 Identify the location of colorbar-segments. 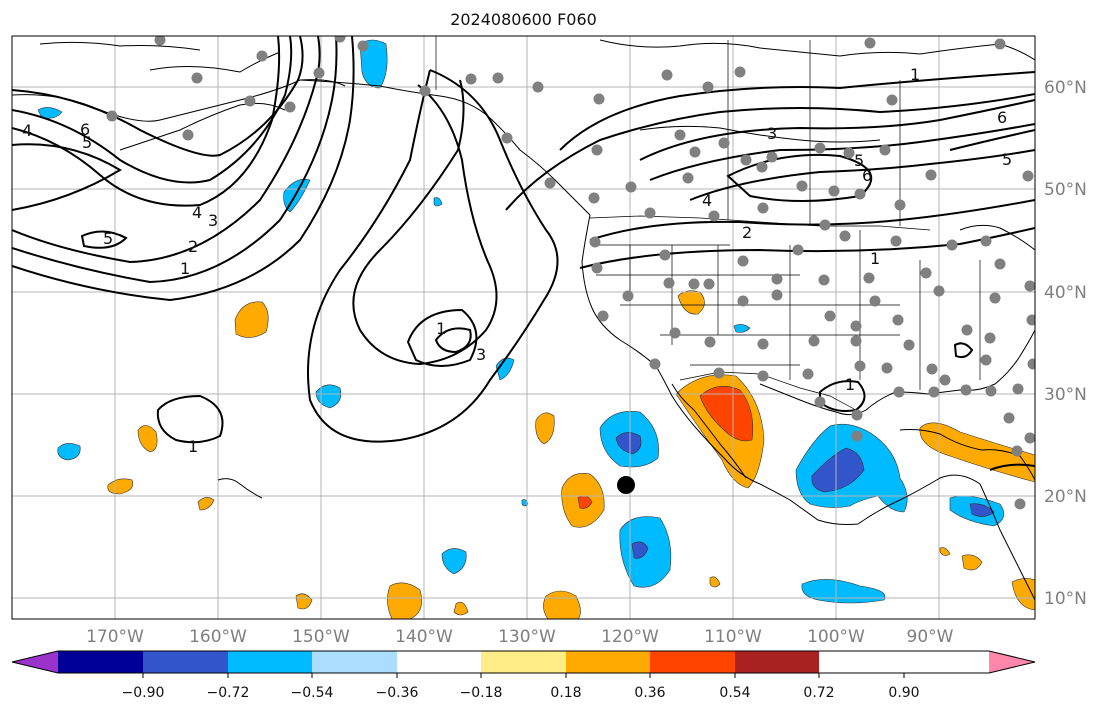
(523, 662).